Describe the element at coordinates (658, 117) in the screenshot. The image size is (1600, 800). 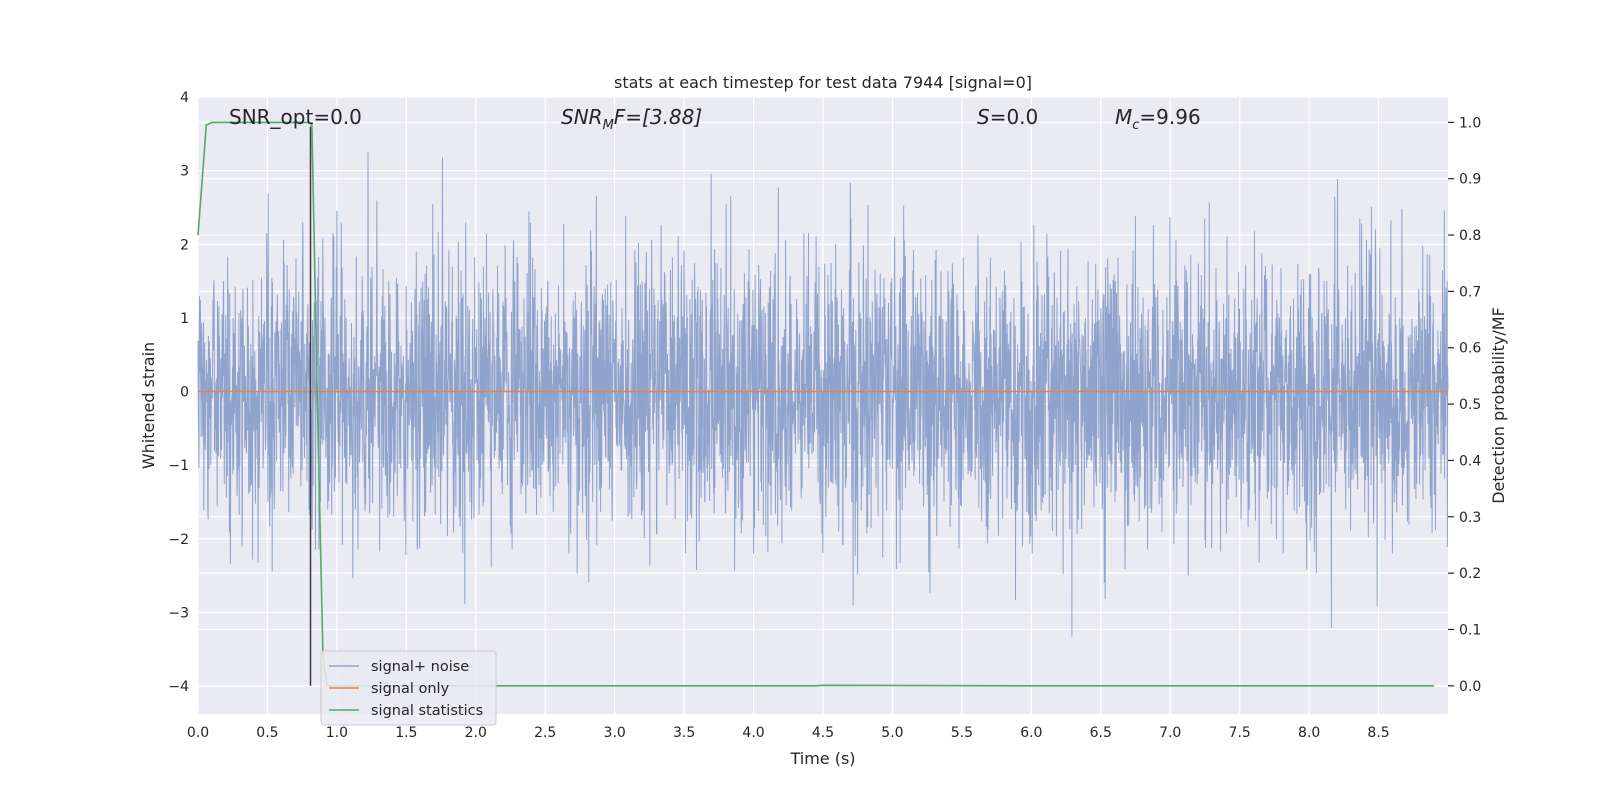
I see `annotation-snr-mf-rest: F=[3.88]` at that location.